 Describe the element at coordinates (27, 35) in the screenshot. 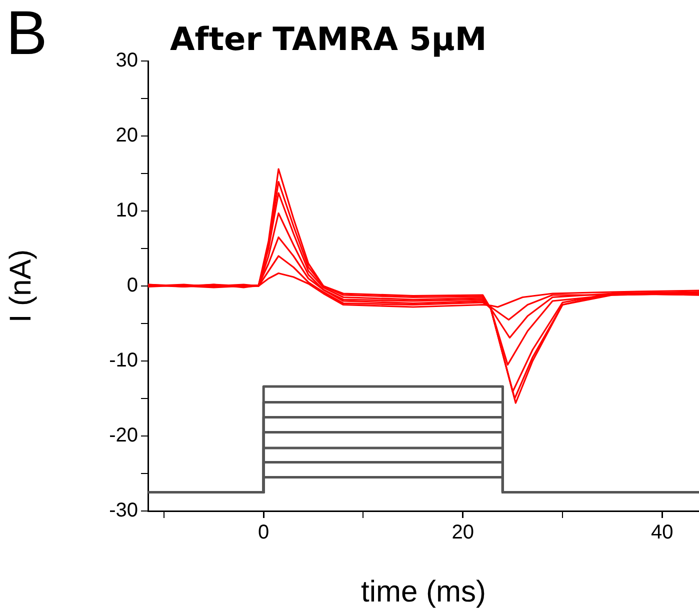

I see `text: B` at that location.